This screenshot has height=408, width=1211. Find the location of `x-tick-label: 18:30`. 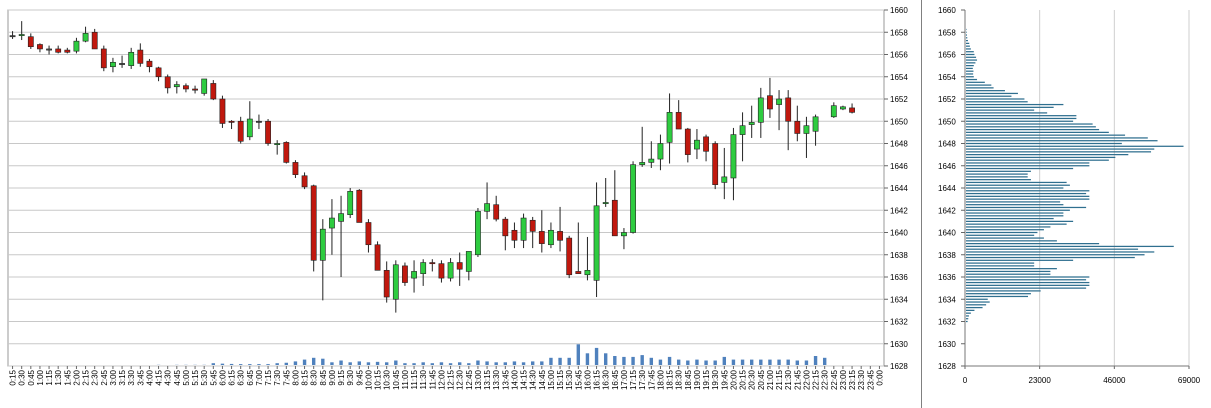

x-tick-label: 18:30 is located at coordinates (679, 379).